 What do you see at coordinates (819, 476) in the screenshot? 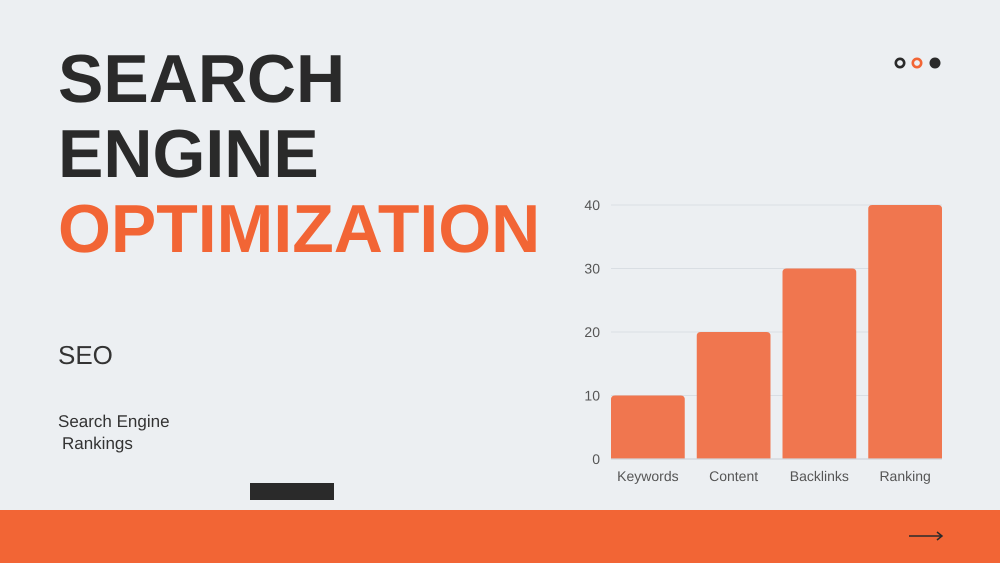
I see `x-tick-label: Backlinks` at bounding box center [819, 476].